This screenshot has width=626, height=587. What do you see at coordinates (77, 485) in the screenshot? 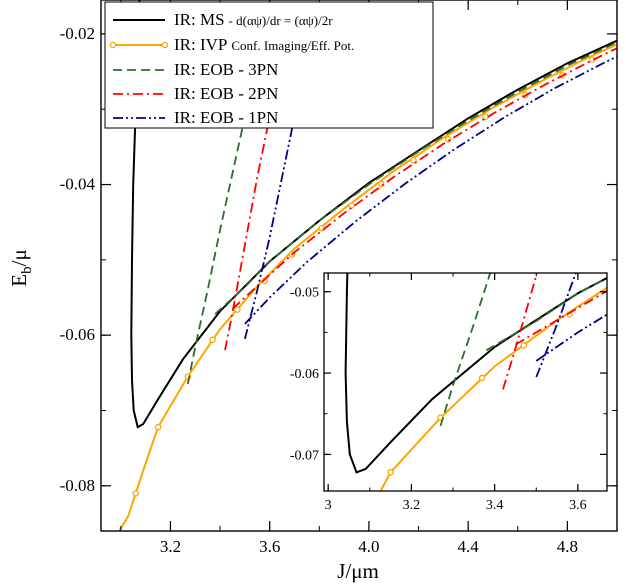
I see `main-y-tick-label: -0.08` at bounding box center [77, 485].